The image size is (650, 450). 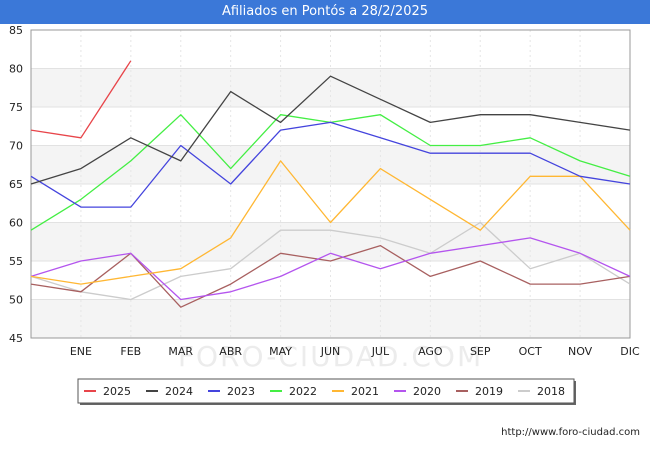 What do you see at coordinates (303, 391) in the screenshot?
I see `legend-label-2022: 2022` at bounding box center [303, 391].